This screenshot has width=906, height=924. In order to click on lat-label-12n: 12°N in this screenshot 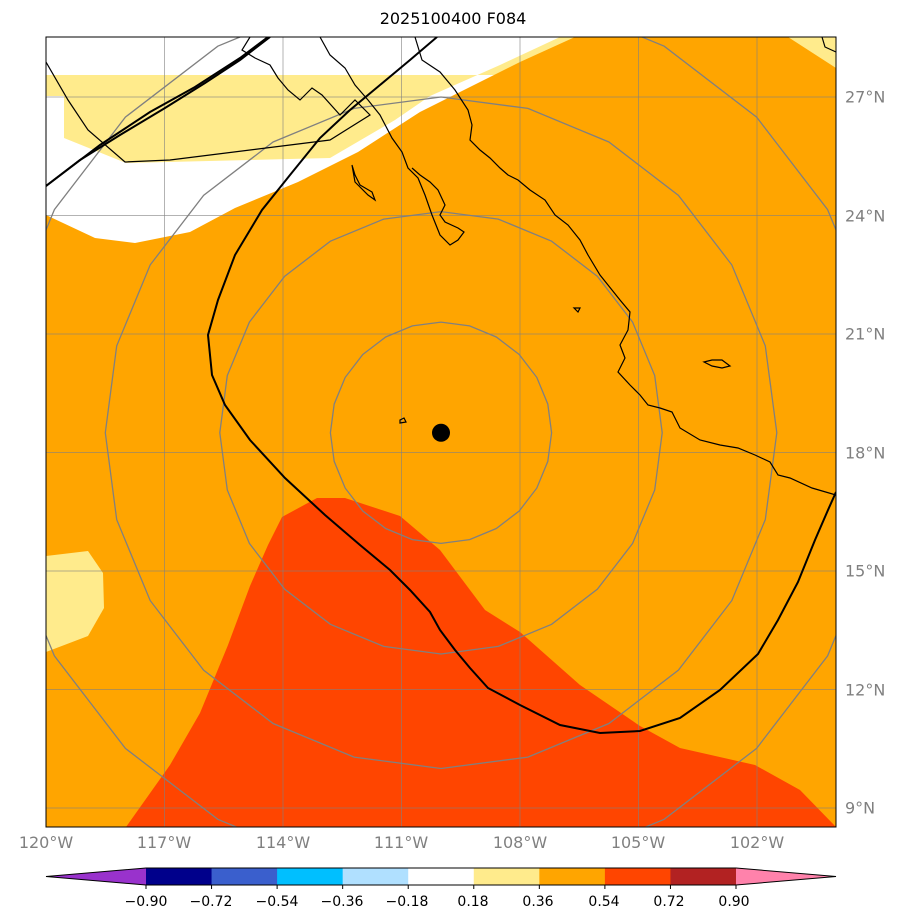, I will do `click(865, 690)`.